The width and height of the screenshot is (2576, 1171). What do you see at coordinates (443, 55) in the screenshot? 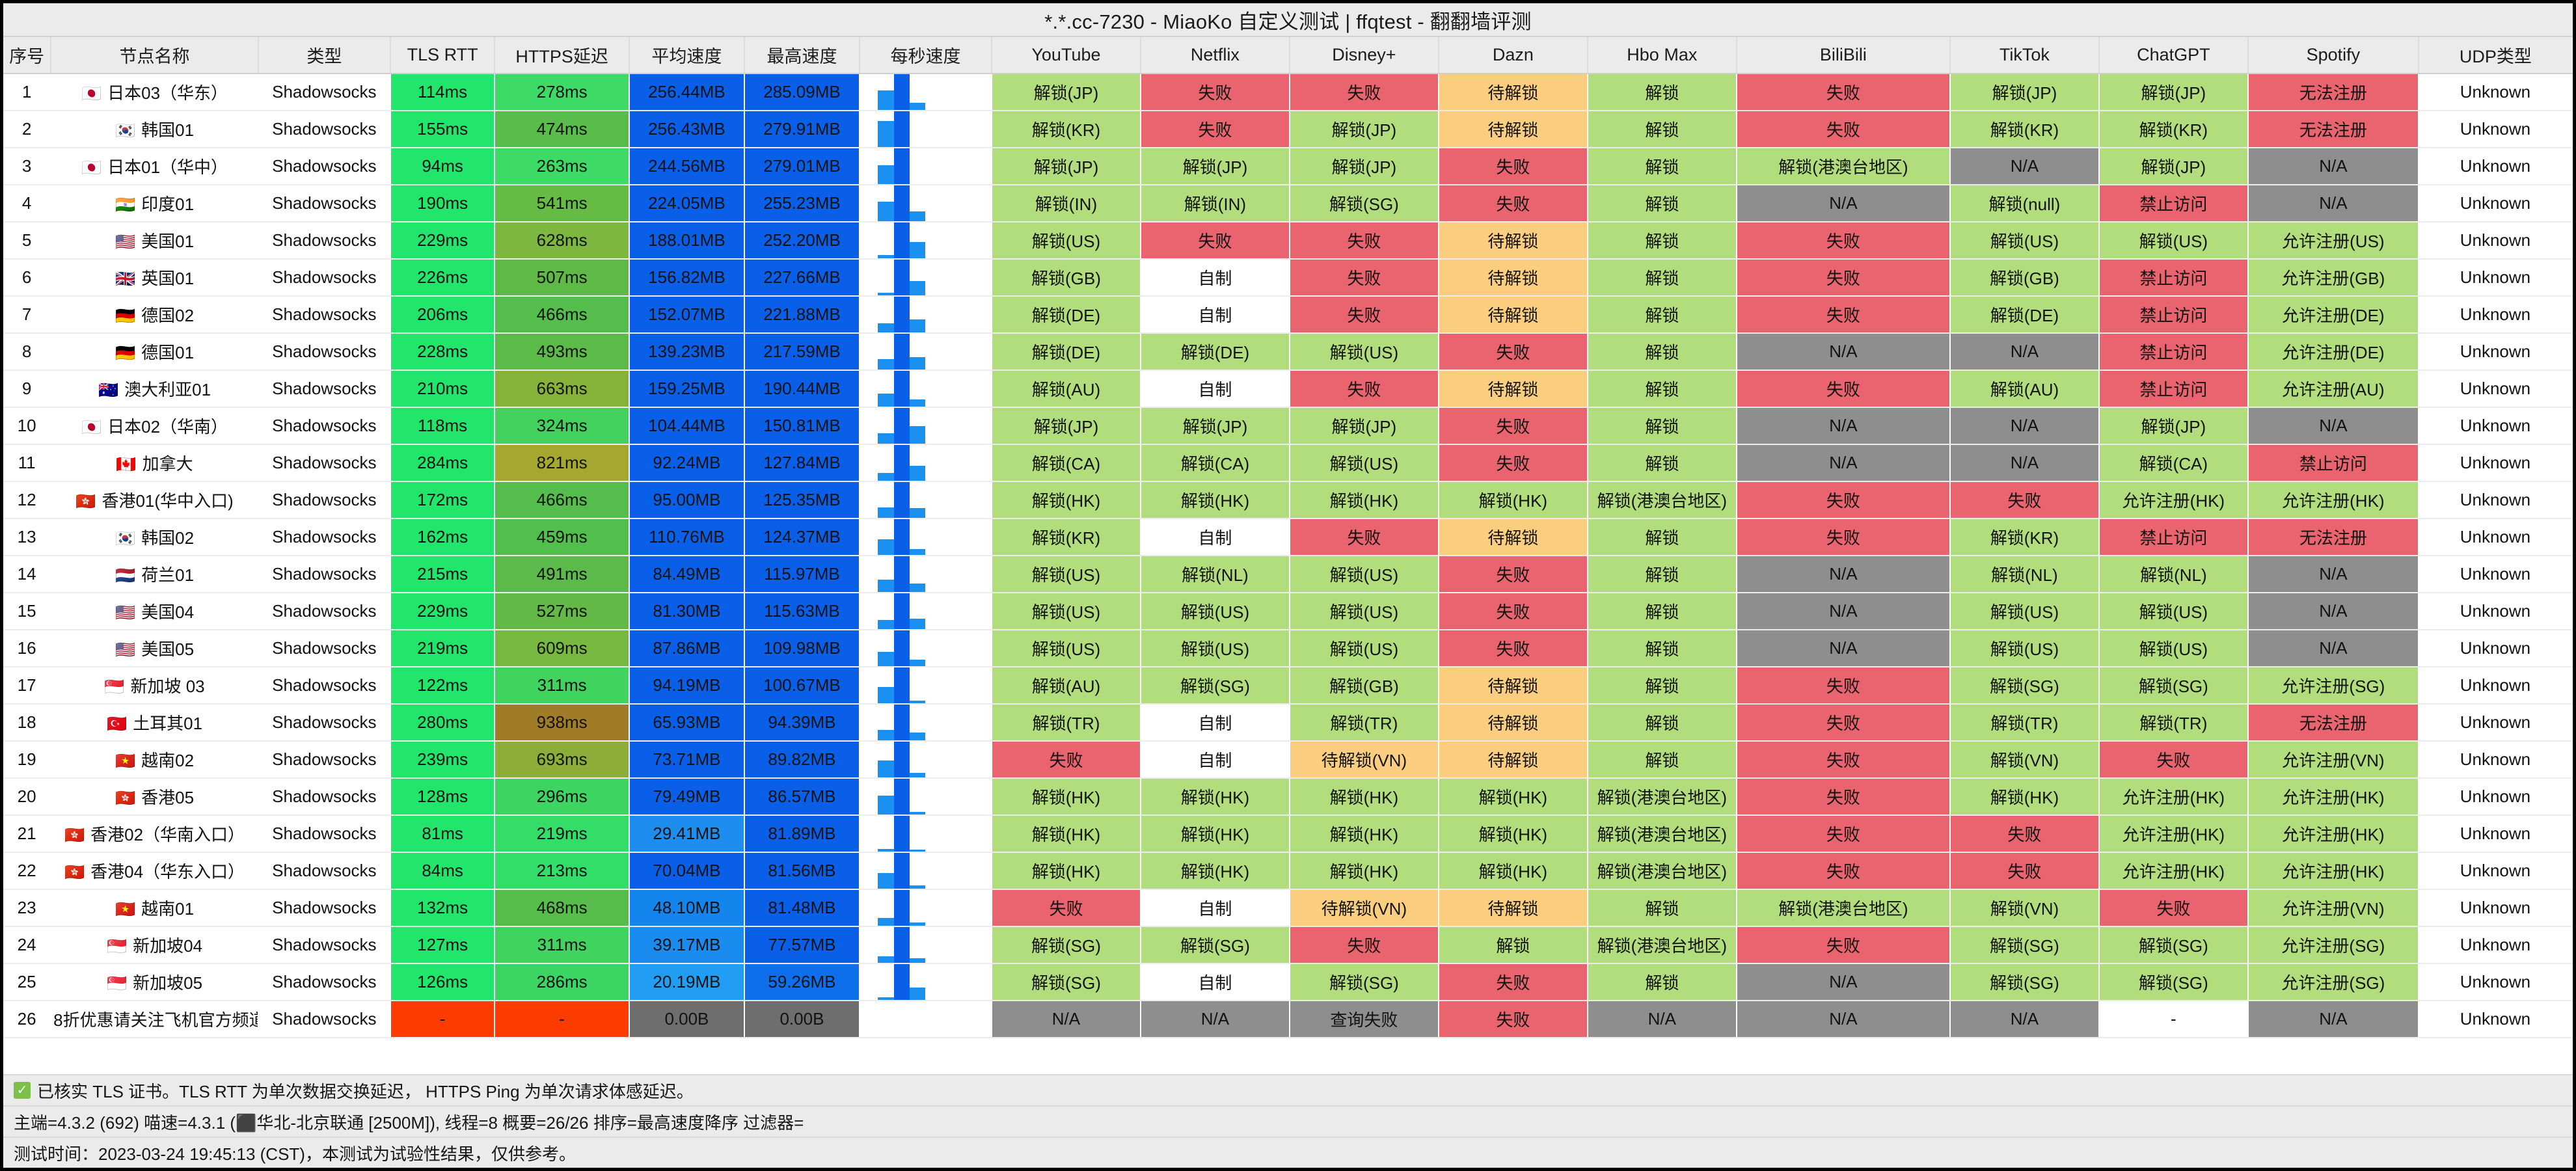
I see `column-header-tls-rtt: TLS RTT` at bounding box center [443, 55].